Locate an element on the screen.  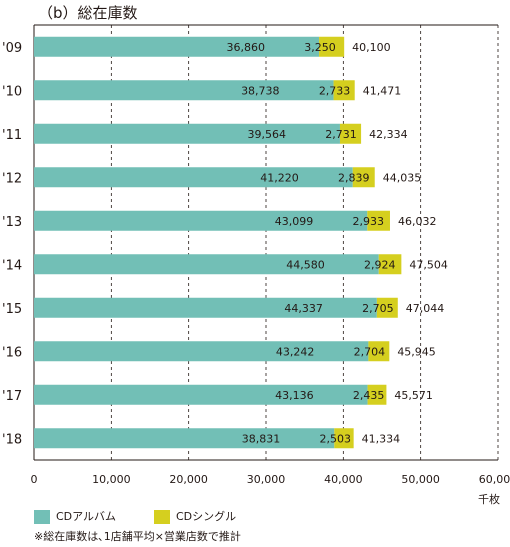
legend-item-single: CDシングル is located at coordinates (195, 517).